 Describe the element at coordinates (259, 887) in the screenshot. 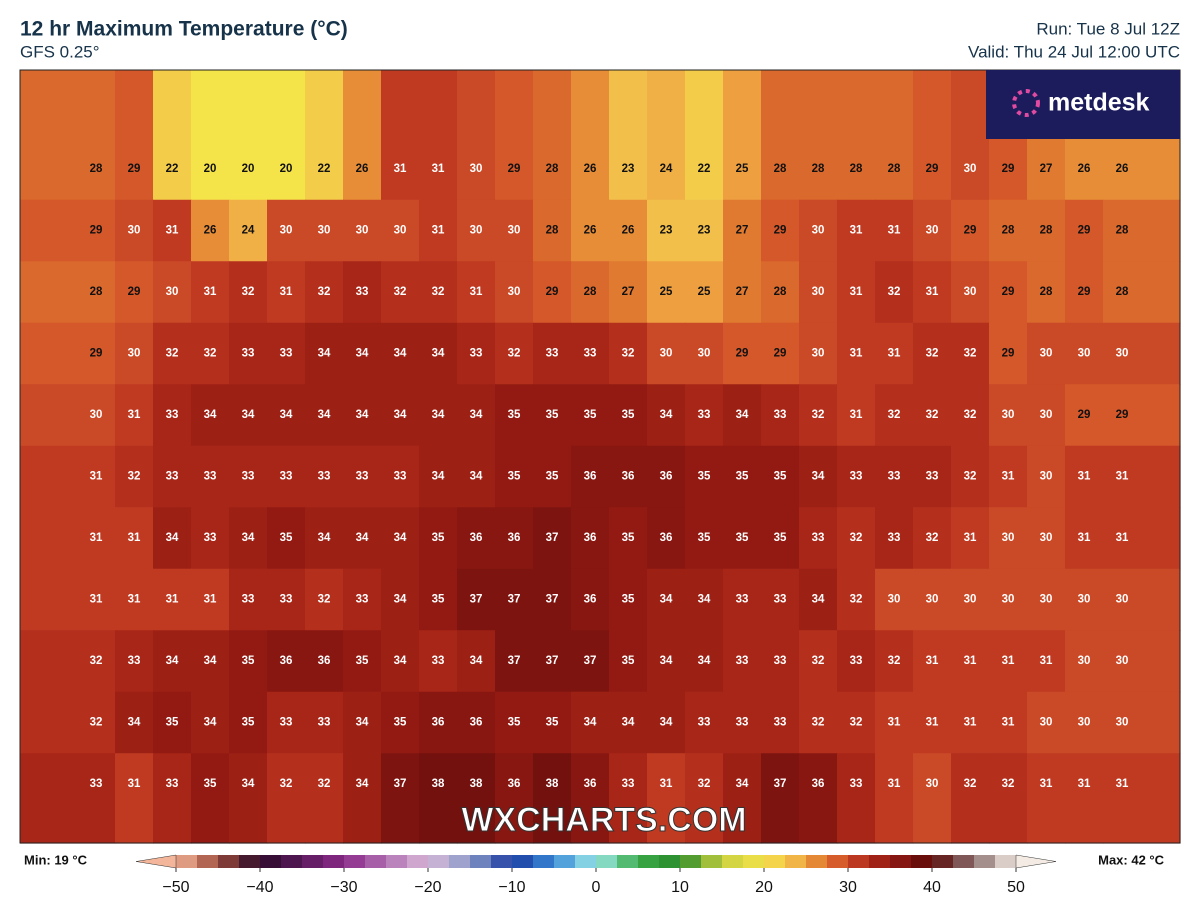

I see `colorbar-tick-label: −40` at that location.